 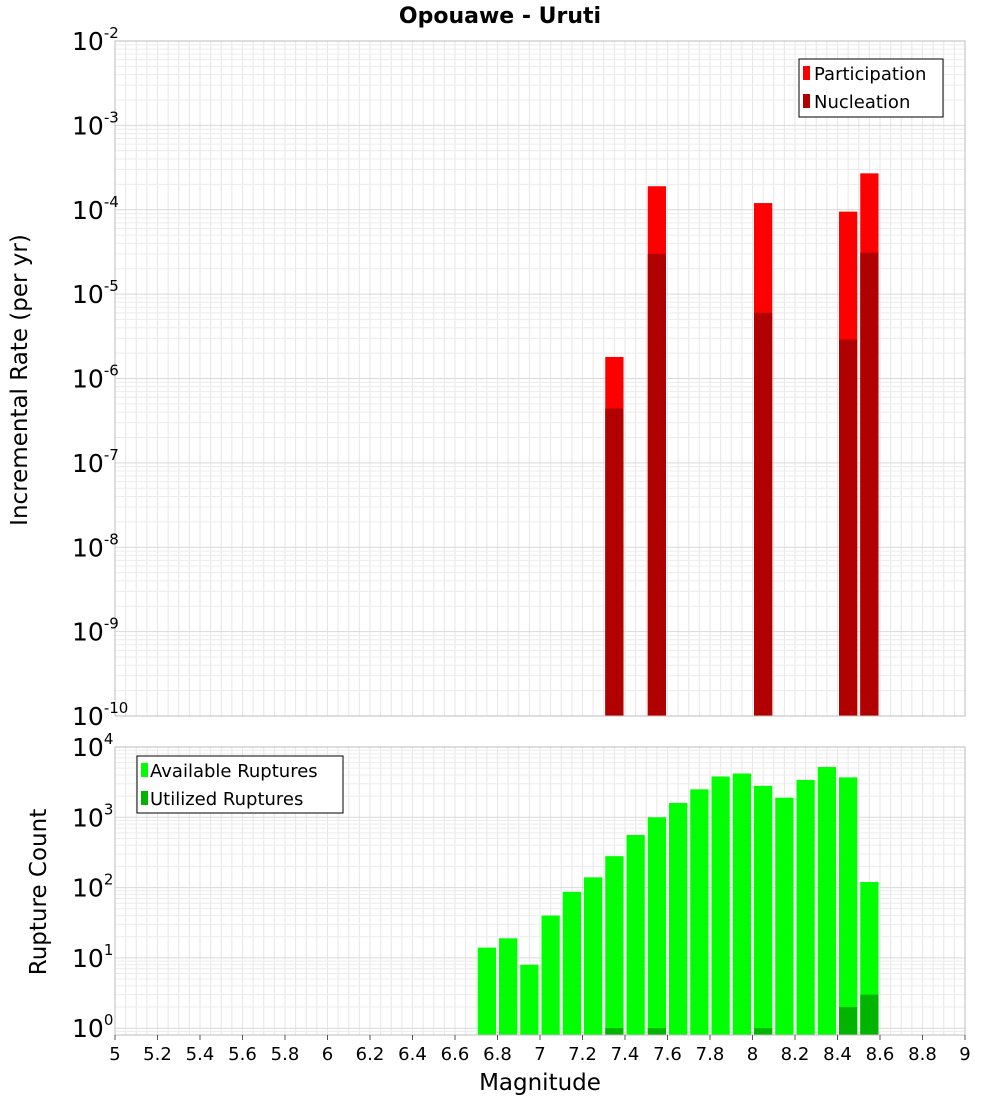 I want to click on x-tick-label: 7, so click(x=539, y=1054).